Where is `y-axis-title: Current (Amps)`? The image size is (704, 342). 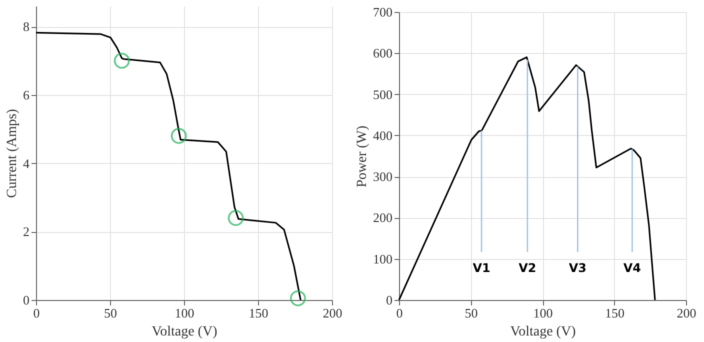 y-axis-title: Current (Amps) is located at coordinates (12, 153).